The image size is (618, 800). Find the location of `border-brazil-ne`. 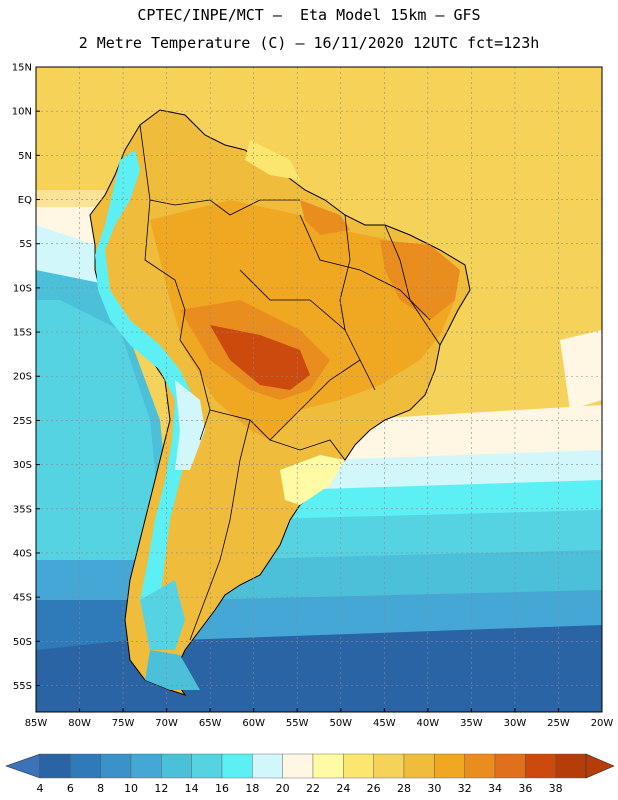

border-brazil-ne is located at coordinates (412, 285).